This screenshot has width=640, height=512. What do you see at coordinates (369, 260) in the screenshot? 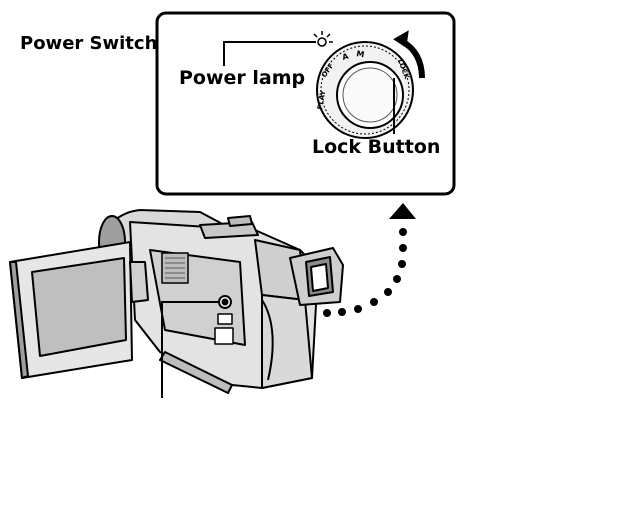
I see `dotted-arrow` at bounding box center [369, 260].